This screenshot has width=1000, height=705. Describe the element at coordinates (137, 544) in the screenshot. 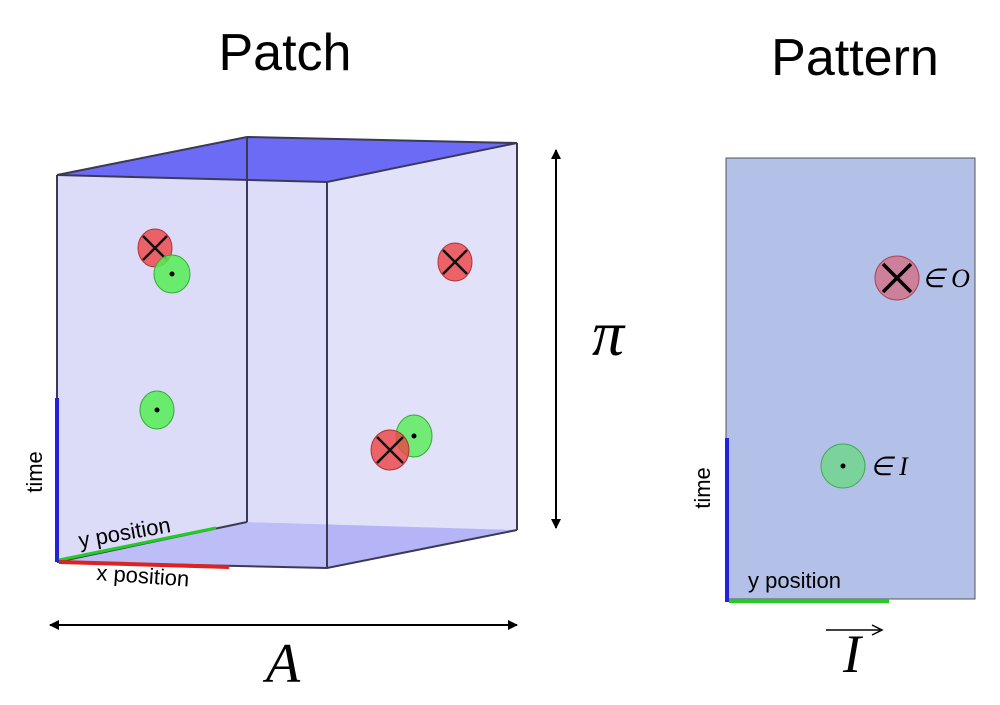

I see `y-axis-line` at that location.